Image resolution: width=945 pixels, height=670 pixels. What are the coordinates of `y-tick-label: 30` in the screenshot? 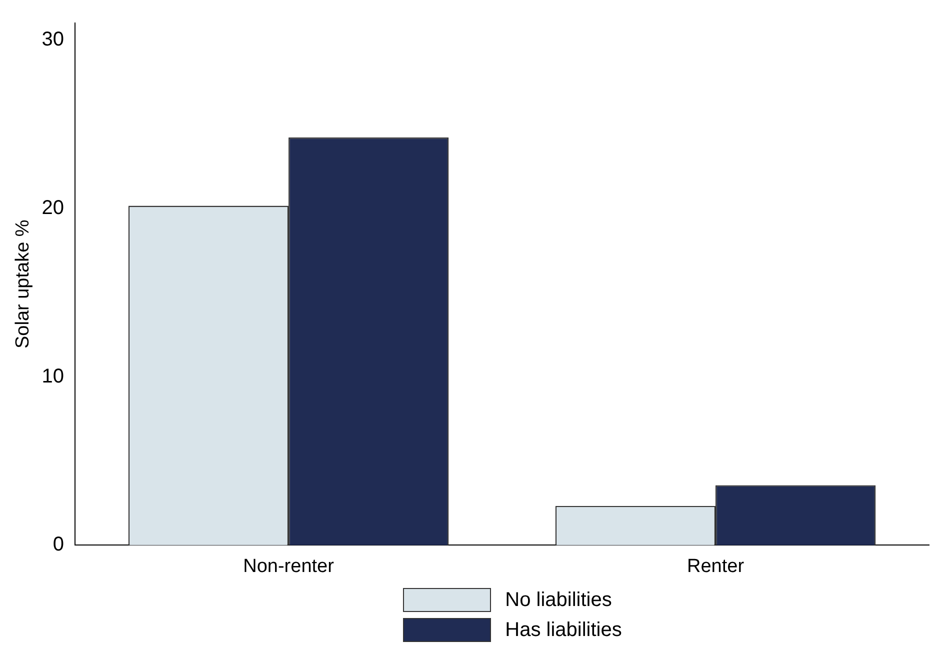 It's located at (53, 39).